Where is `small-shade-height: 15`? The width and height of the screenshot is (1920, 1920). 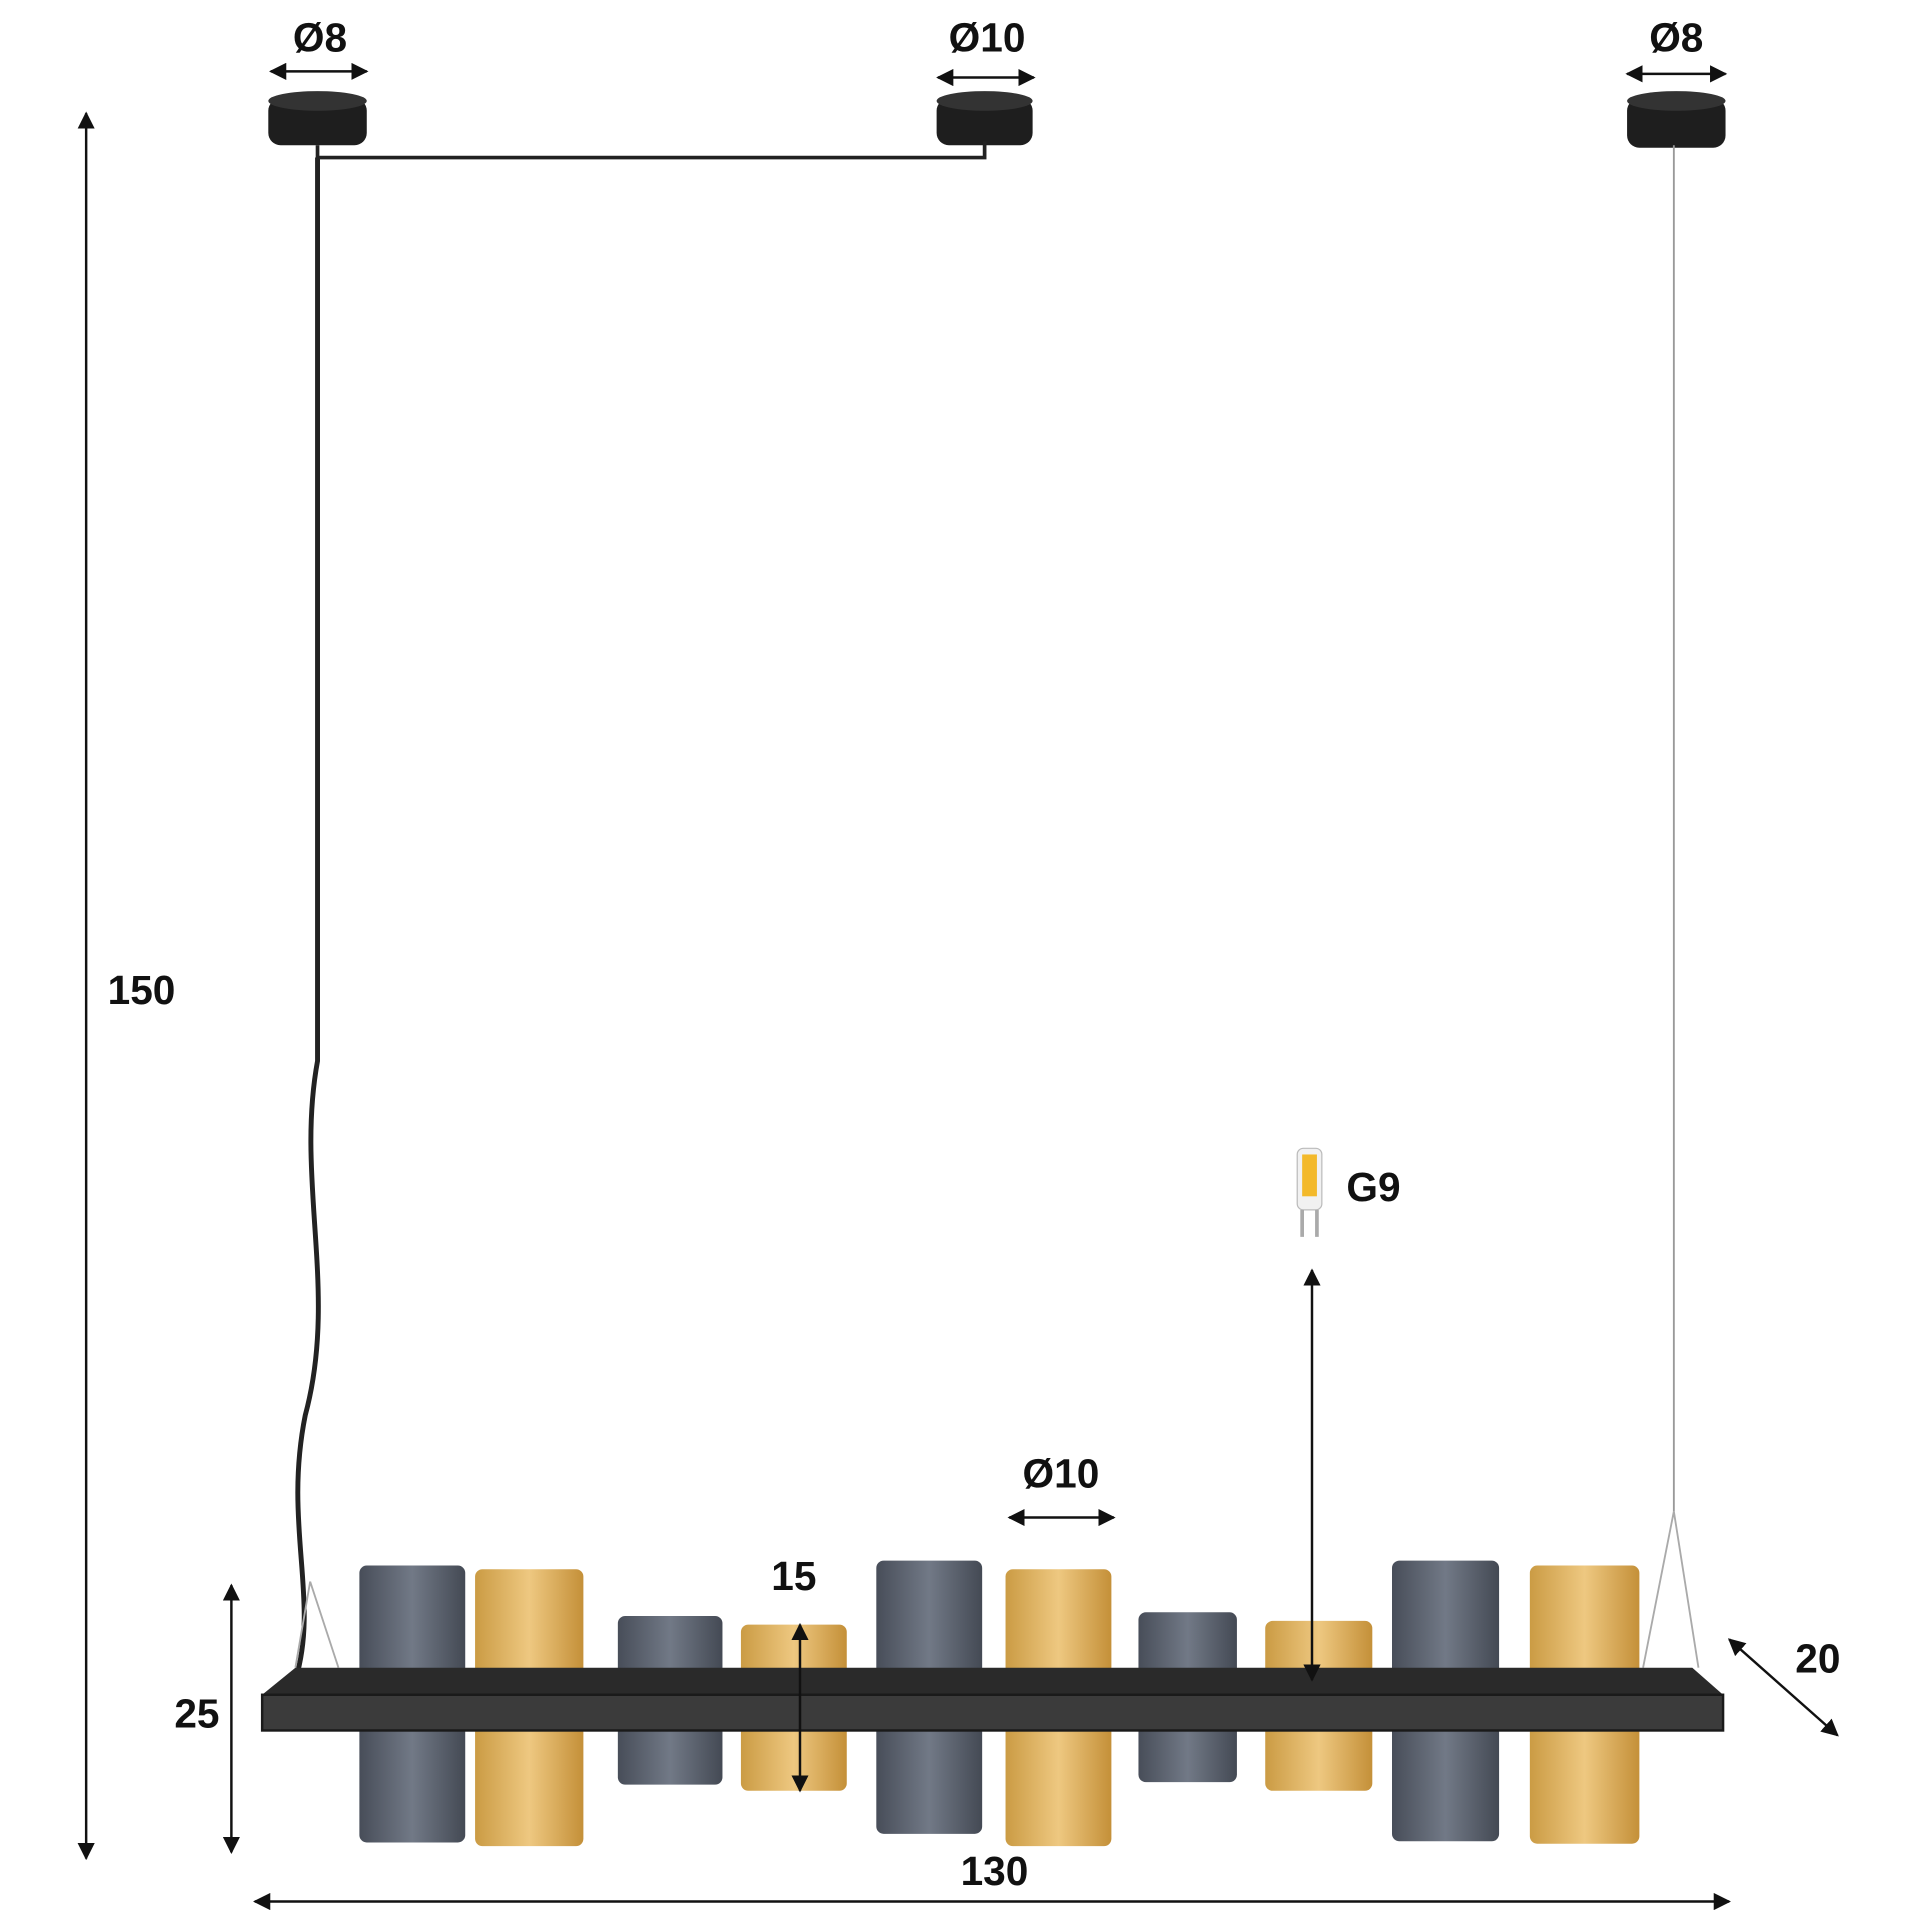 small-shade-height: 15 is located at coordinates (793, 1576).